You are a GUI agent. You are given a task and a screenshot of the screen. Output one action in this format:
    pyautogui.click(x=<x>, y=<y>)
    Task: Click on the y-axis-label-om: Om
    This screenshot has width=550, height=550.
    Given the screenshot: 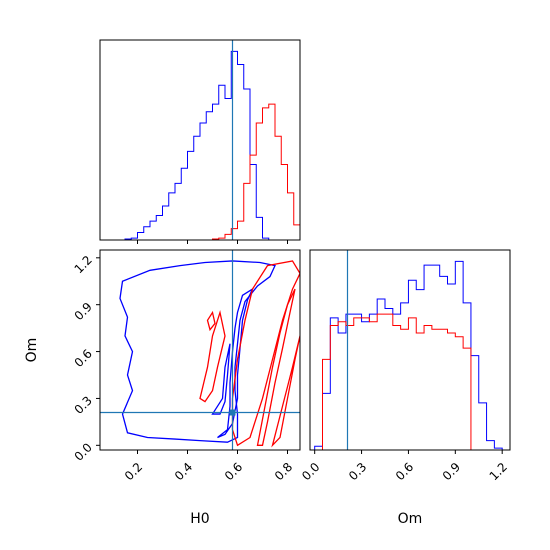 What is the action you would take?
    pyautogui.click(x=32, y=350)
    